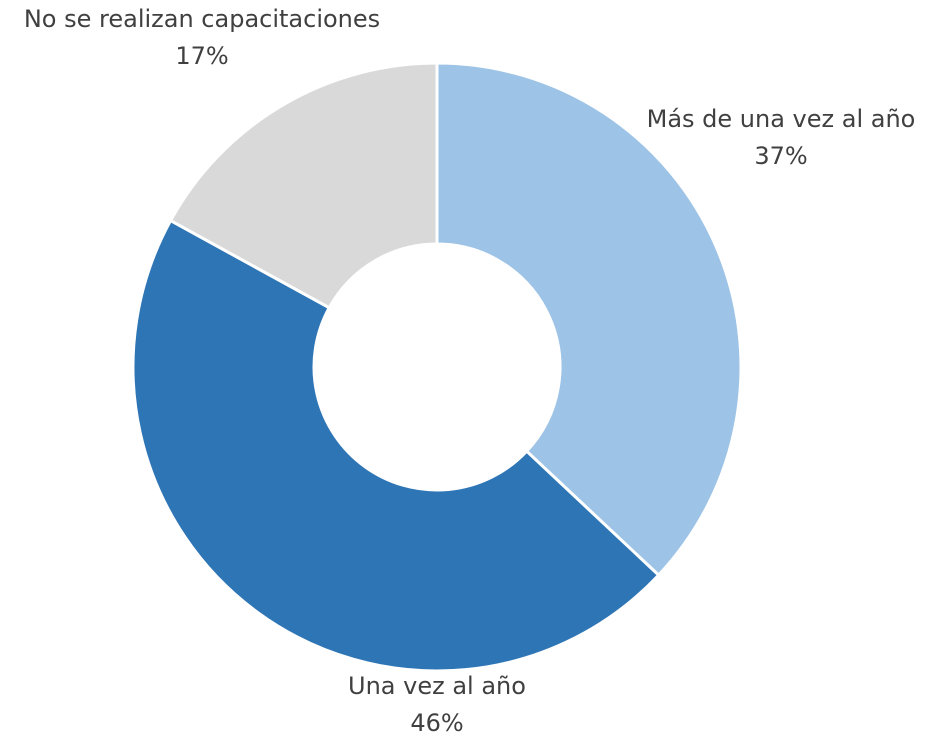 This screenshot has height=732, width=934. What do you see at coordinates (780, 156) in the screenshot?
I see `slice-value-label: 37%` at bounding box center [780, 156].